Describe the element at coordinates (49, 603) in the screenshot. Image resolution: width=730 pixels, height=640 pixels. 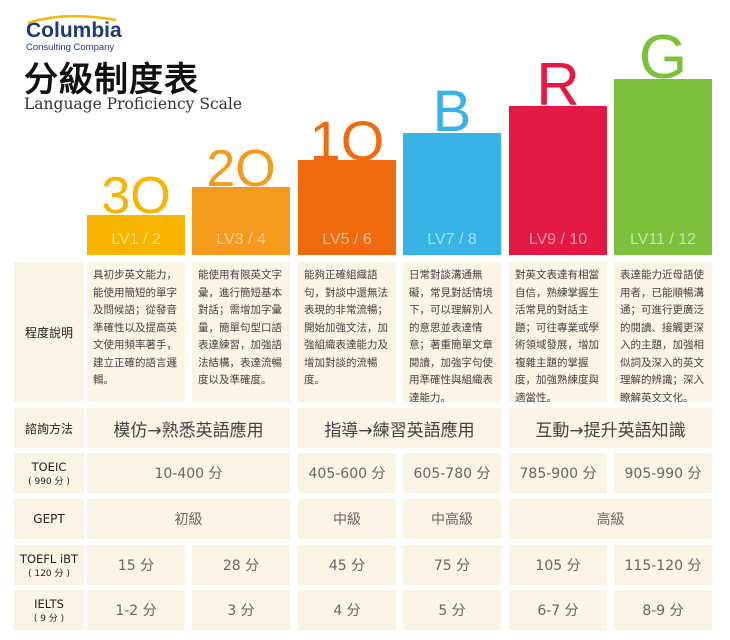
I see `ielts-label: IELTS` at that location.